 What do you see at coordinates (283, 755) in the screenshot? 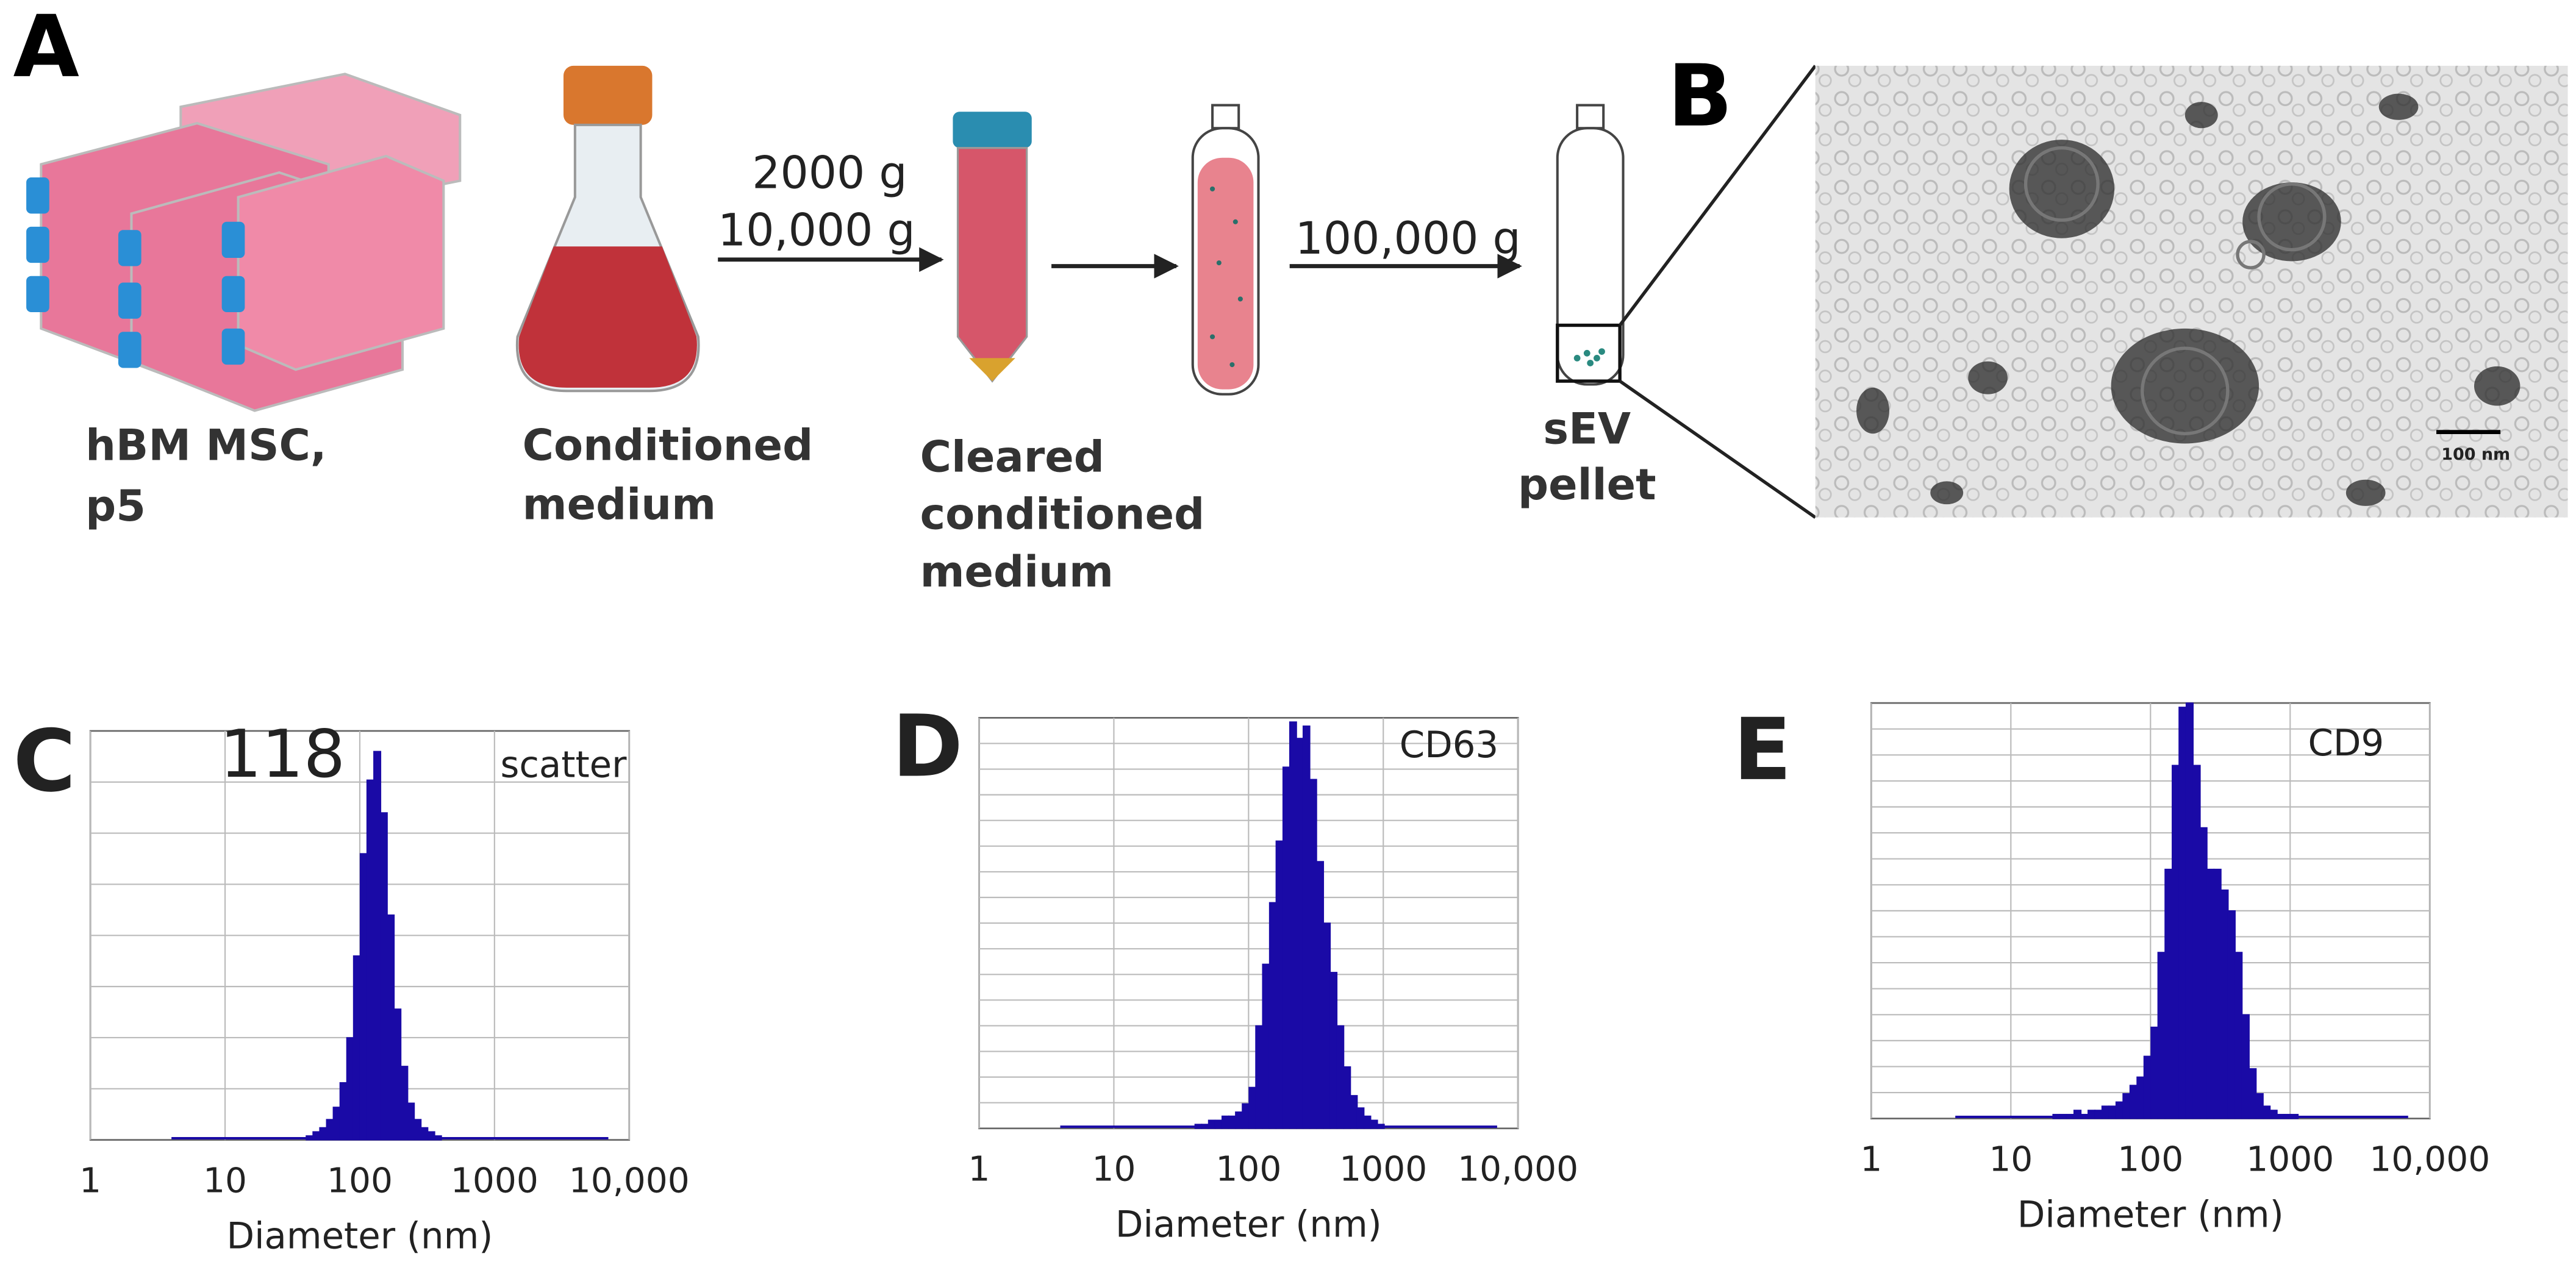
I see `annotation: 118` at bounding box center [283, 755].